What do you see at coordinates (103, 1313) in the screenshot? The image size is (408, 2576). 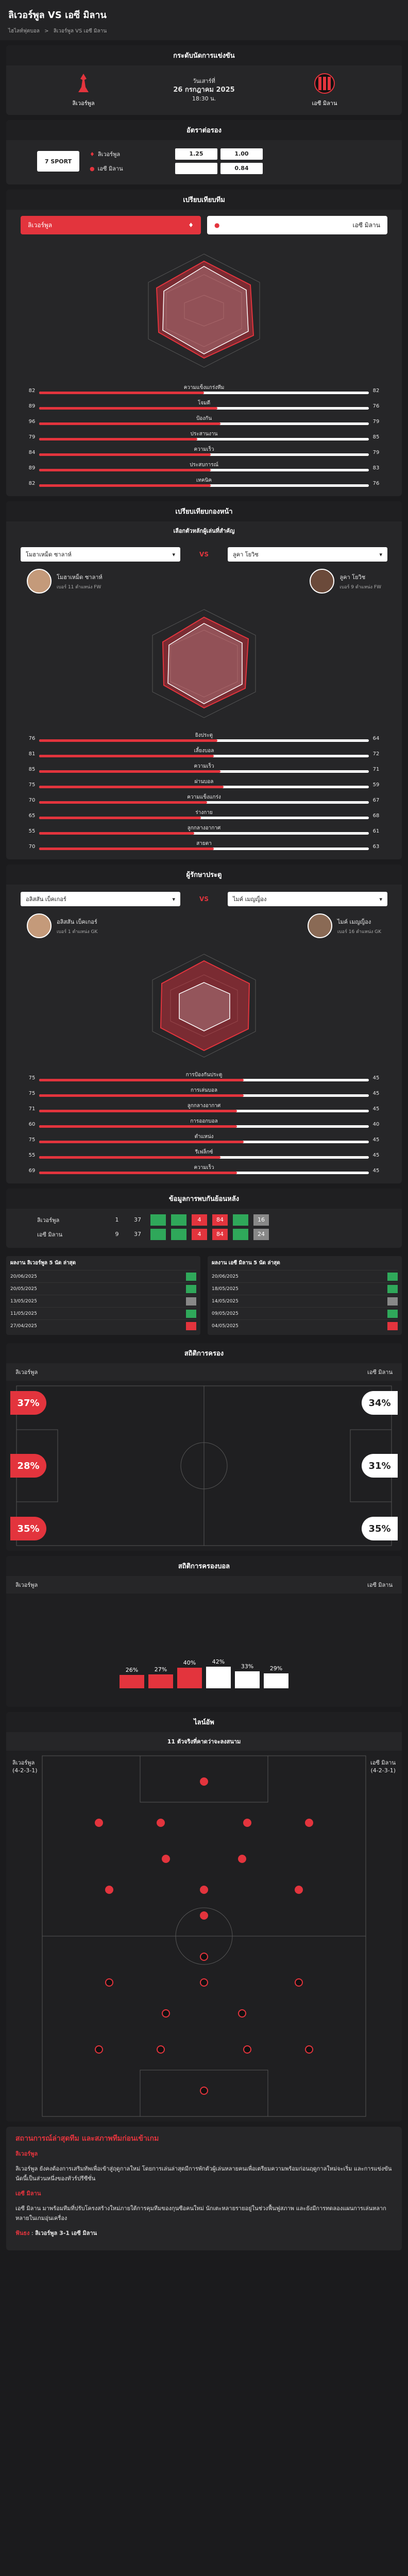 I see `form-row: 11/05/2025` at bounding box center [103, 1313].